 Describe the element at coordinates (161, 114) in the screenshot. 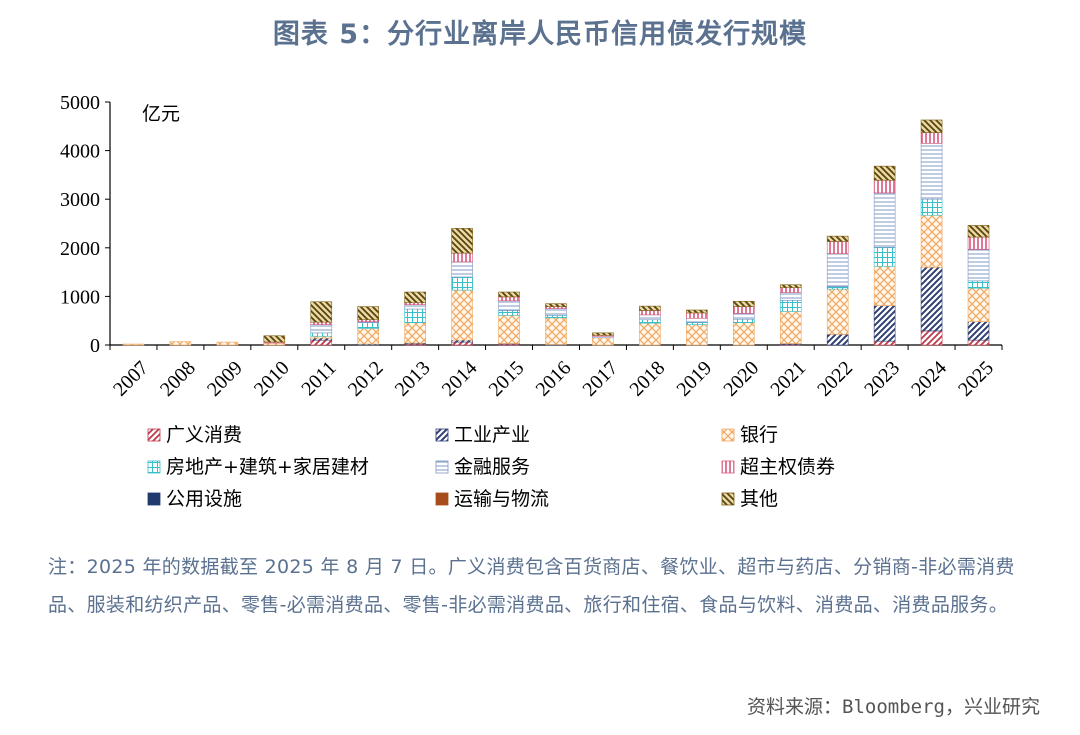

I see `unit-label: 亿元` at that location.